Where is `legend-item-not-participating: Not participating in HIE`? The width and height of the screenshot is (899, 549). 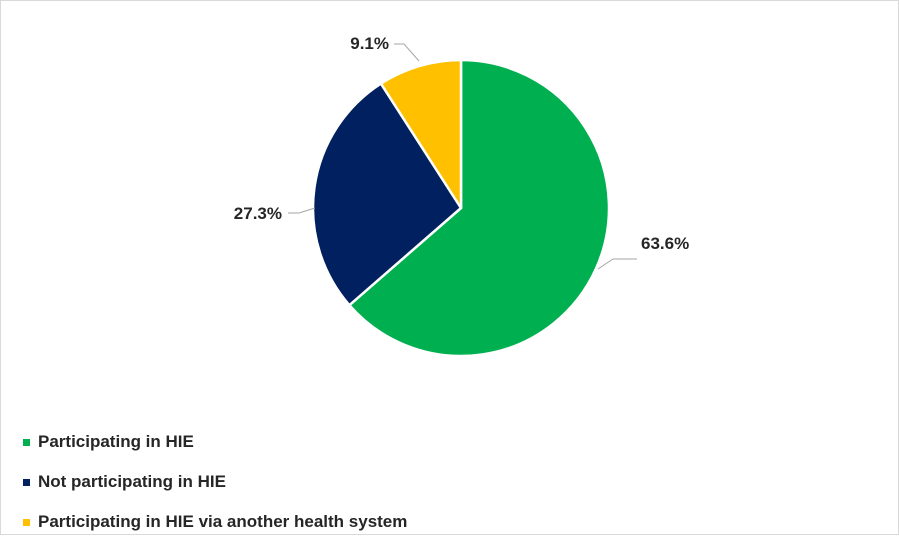
legend-item-not-participating: Not participating in HIE is located at coordinates (215, 482).